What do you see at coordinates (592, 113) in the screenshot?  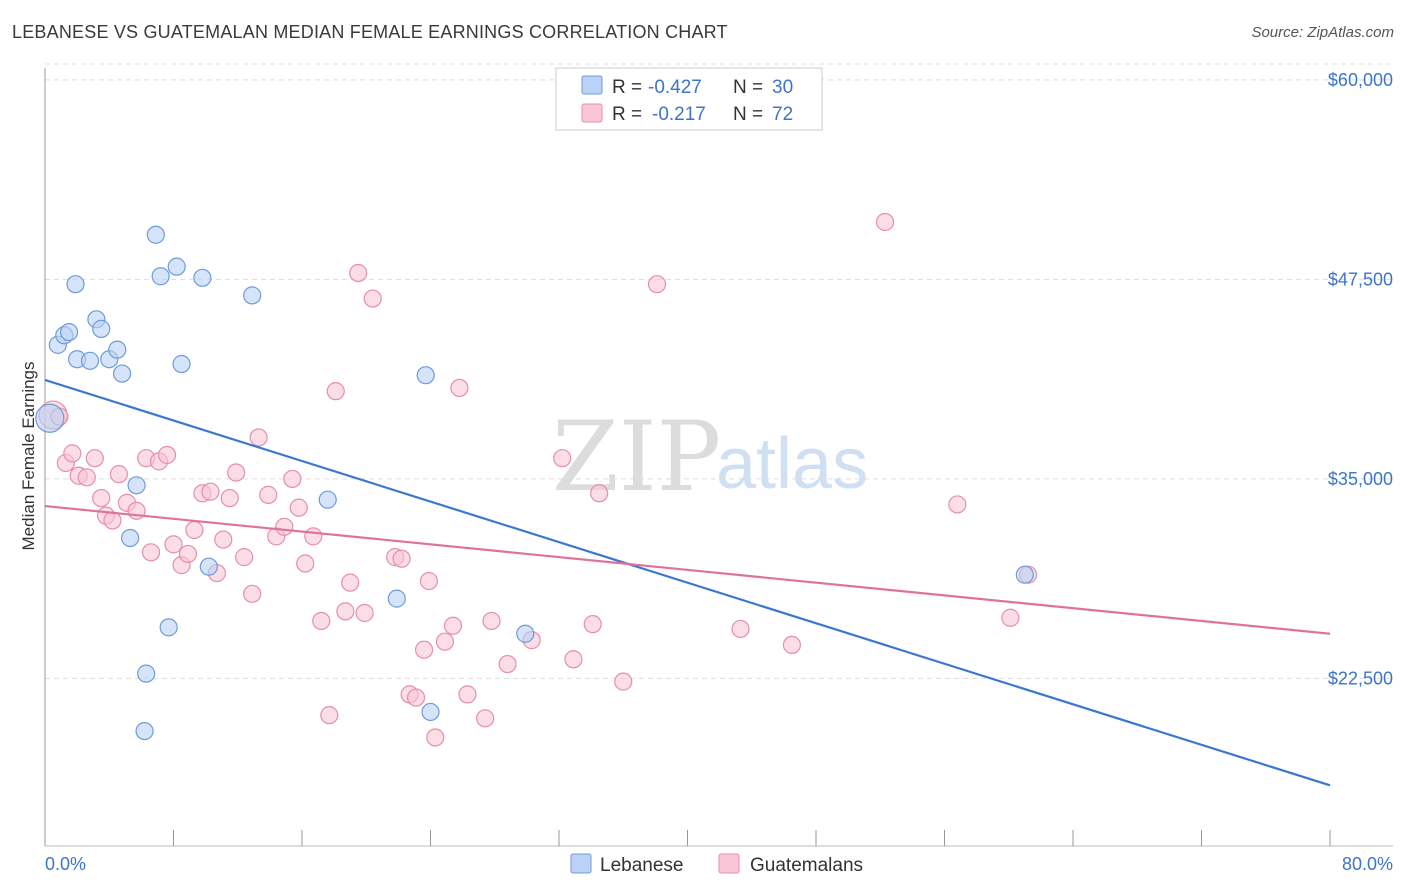 I see `guatemalans-swatch` at bounding box center [592, 113].